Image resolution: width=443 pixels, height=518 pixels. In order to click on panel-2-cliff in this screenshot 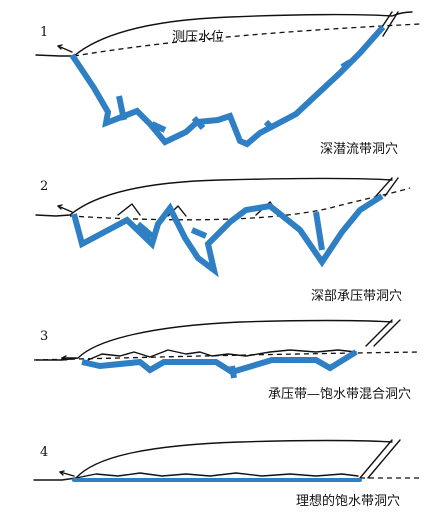, I will do `click(387, 187)`.